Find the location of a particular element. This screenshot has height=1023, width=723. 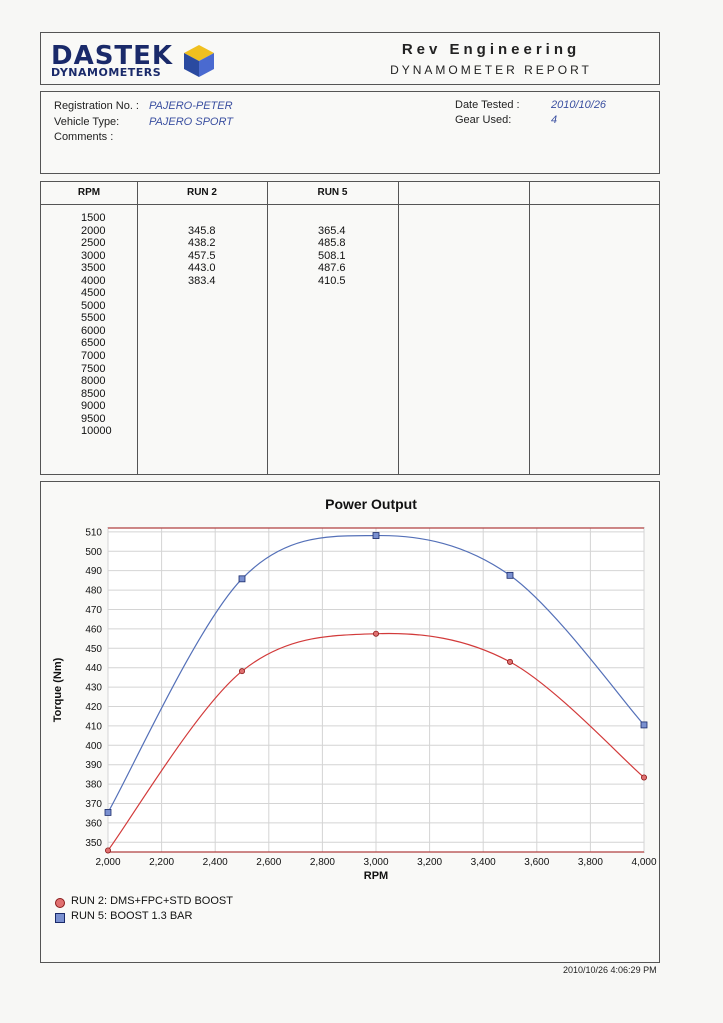

run5-header: RUN 5 is located at coordinates (332, 192).